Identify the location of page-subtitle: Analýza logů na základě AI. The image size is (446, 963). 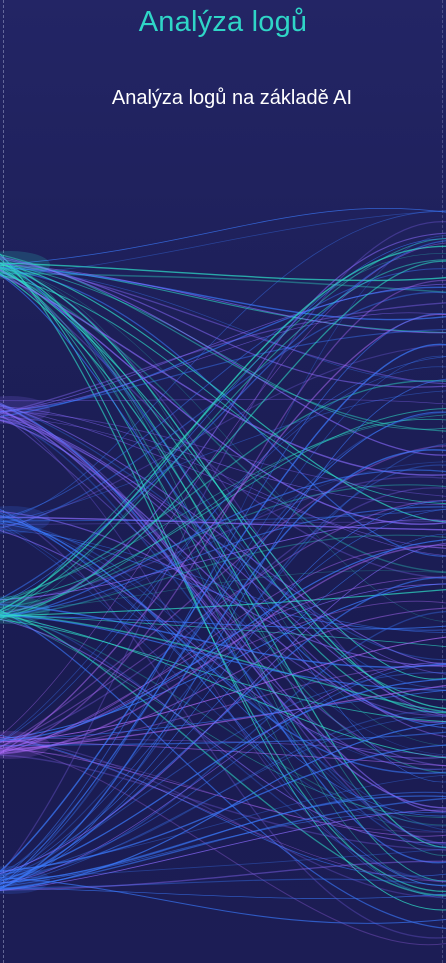
(232, 98).